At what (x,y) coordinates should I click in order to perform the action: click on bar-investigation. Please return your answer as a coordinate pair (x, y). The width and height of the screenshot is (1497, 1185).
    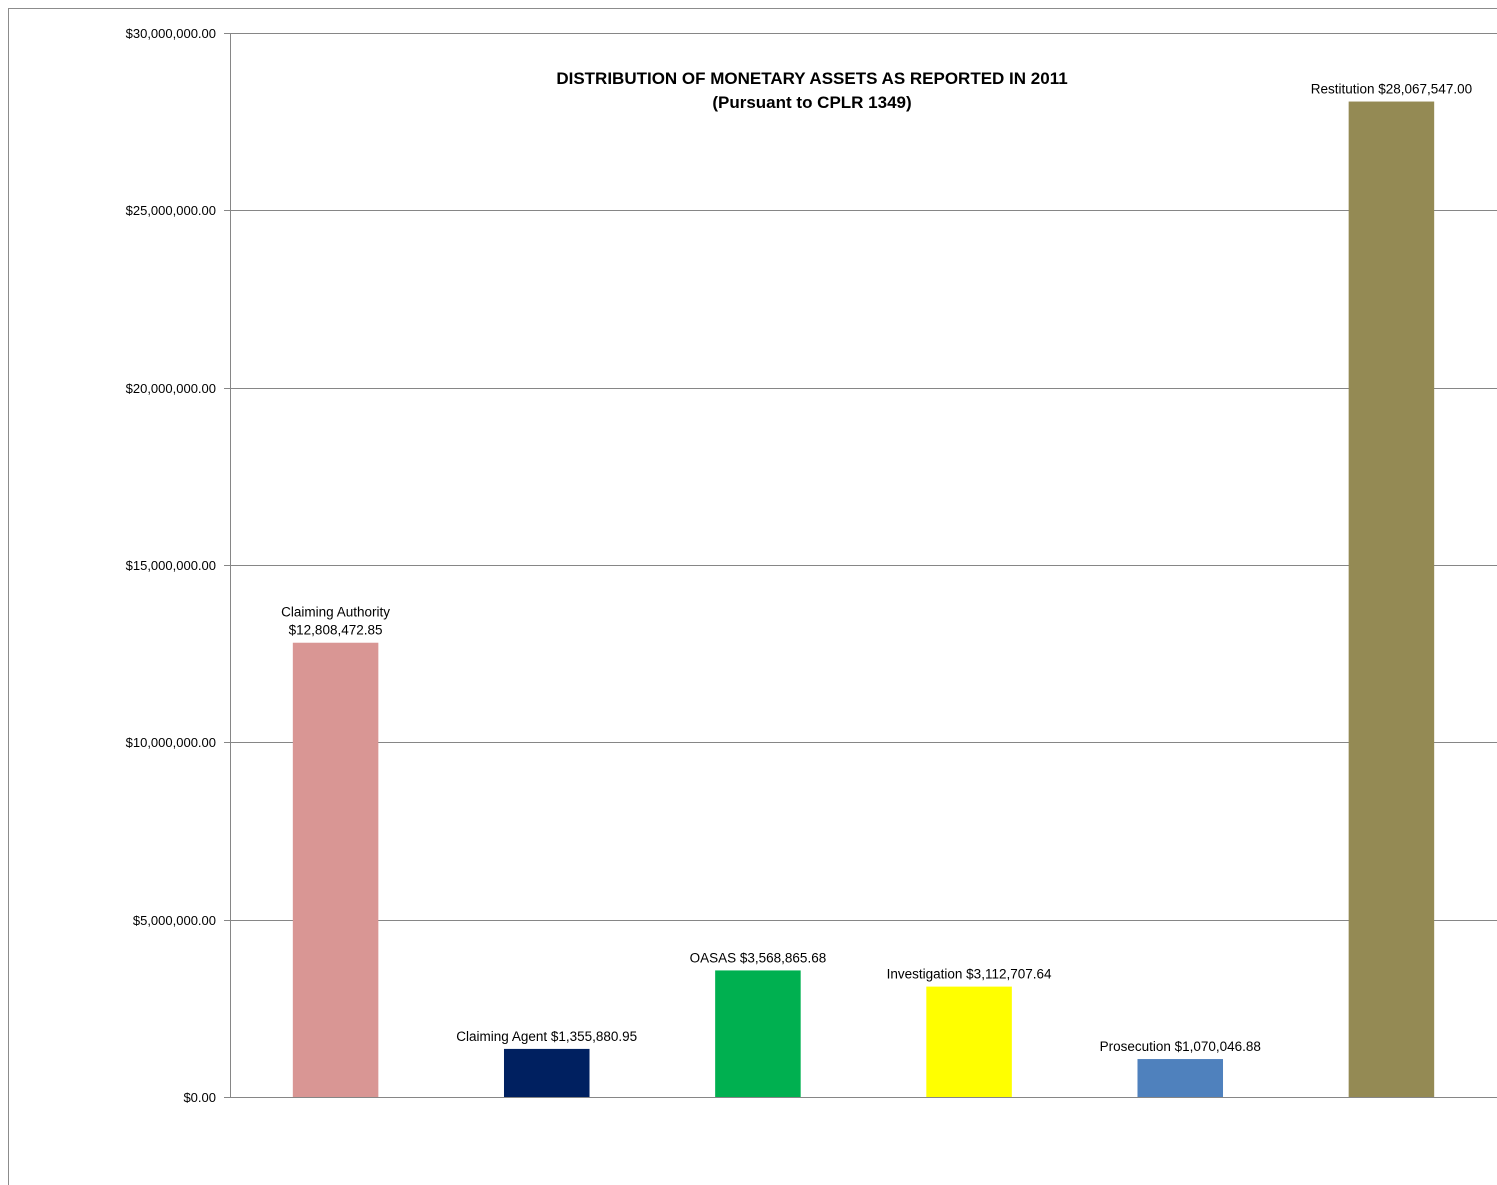
    Looking at the image, I should click on (969, 1041).